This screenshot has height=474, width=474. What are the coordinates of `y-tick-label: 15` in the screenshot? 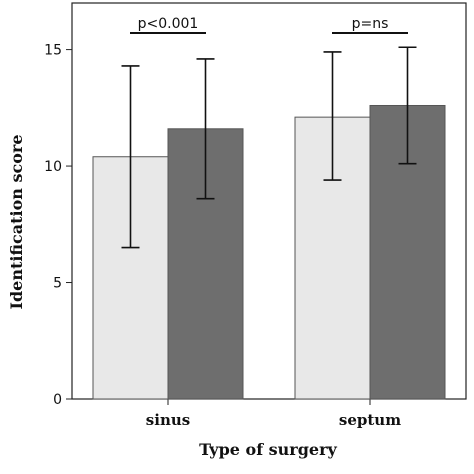 It's located at (53, 51).